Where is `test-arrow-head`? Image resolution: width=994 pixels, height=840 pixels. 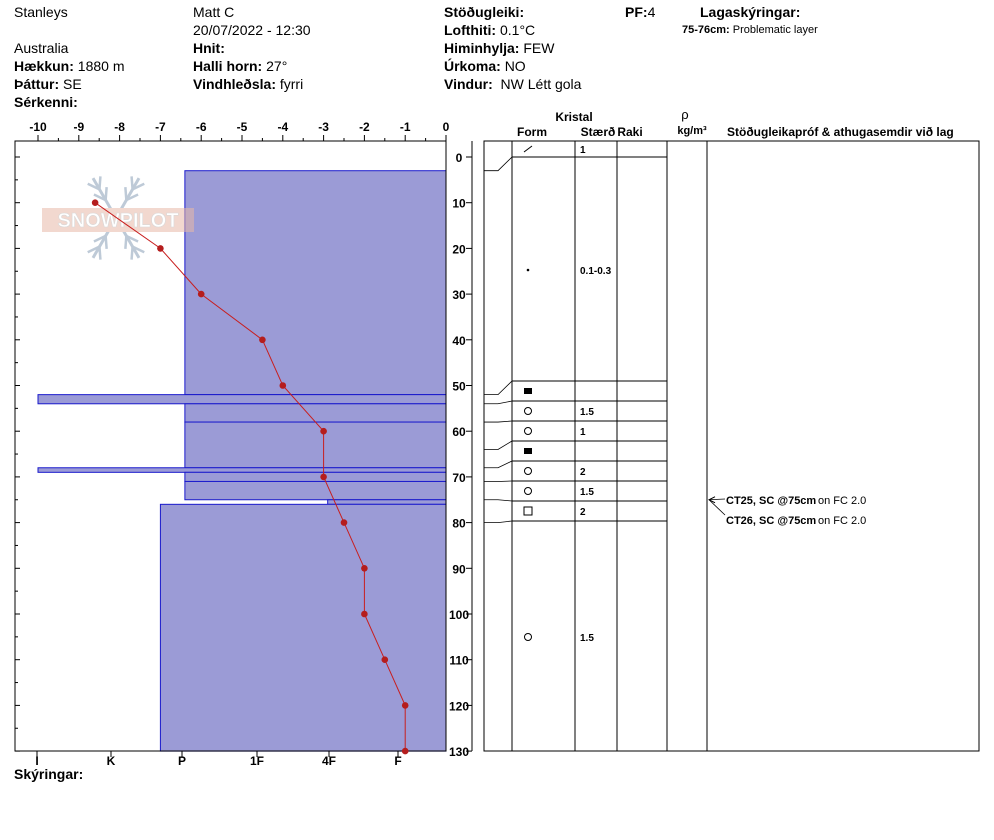 test-arrow-head is located at coordinates (712, 500).